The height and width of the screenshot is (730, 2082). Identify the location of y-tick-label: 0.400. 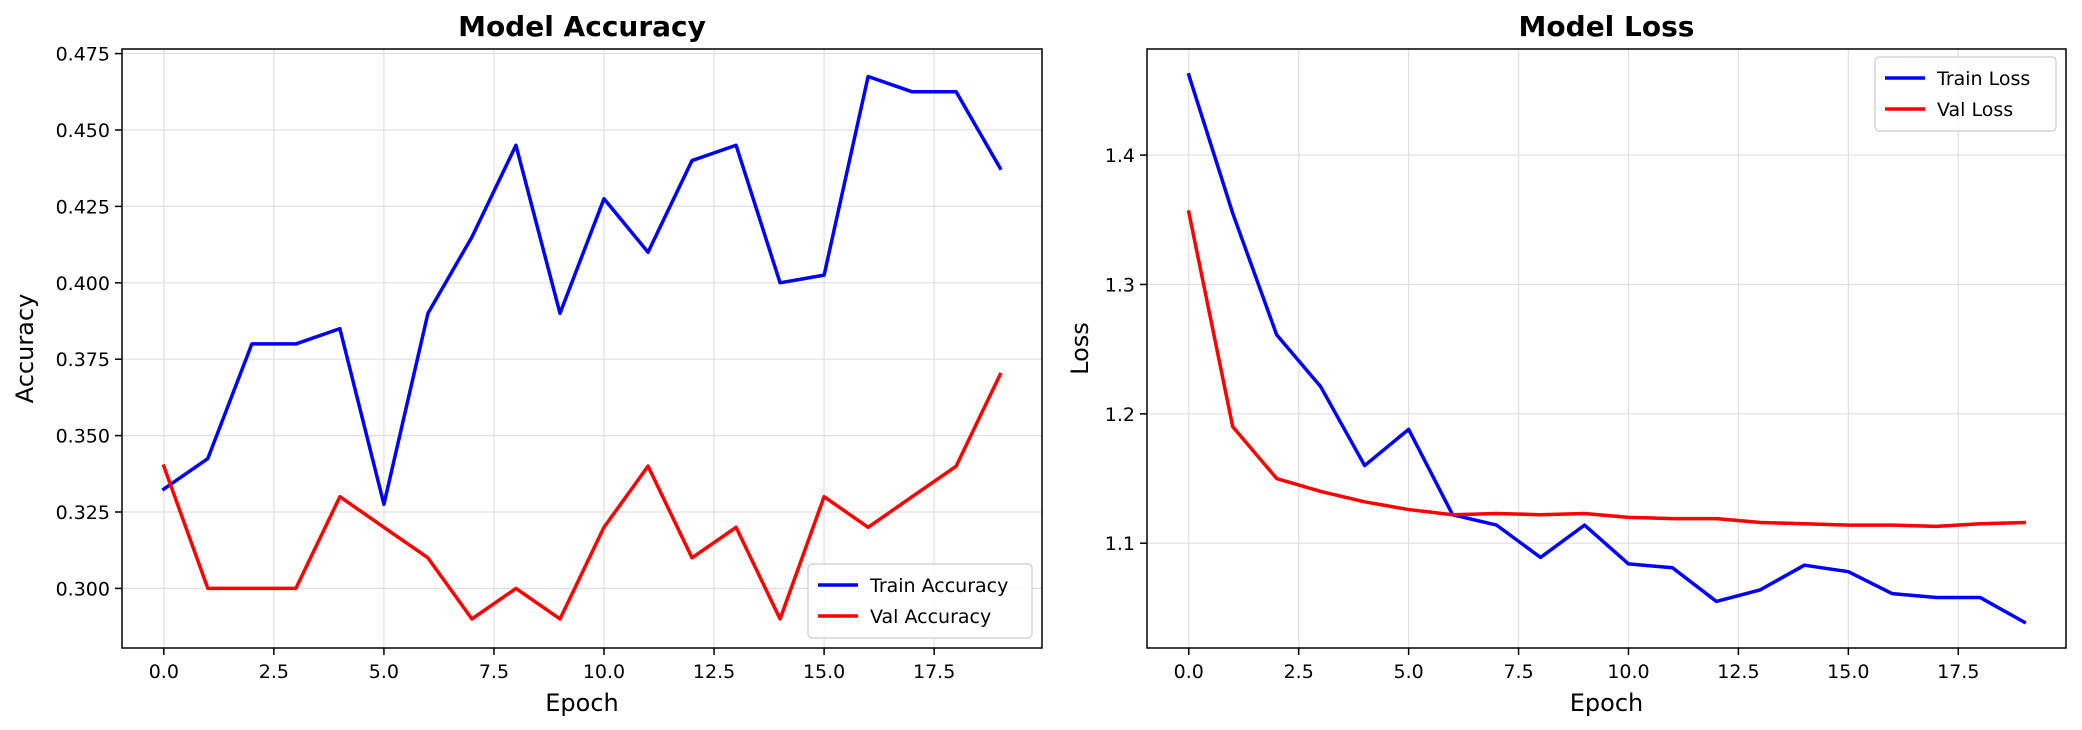
(83, 284).